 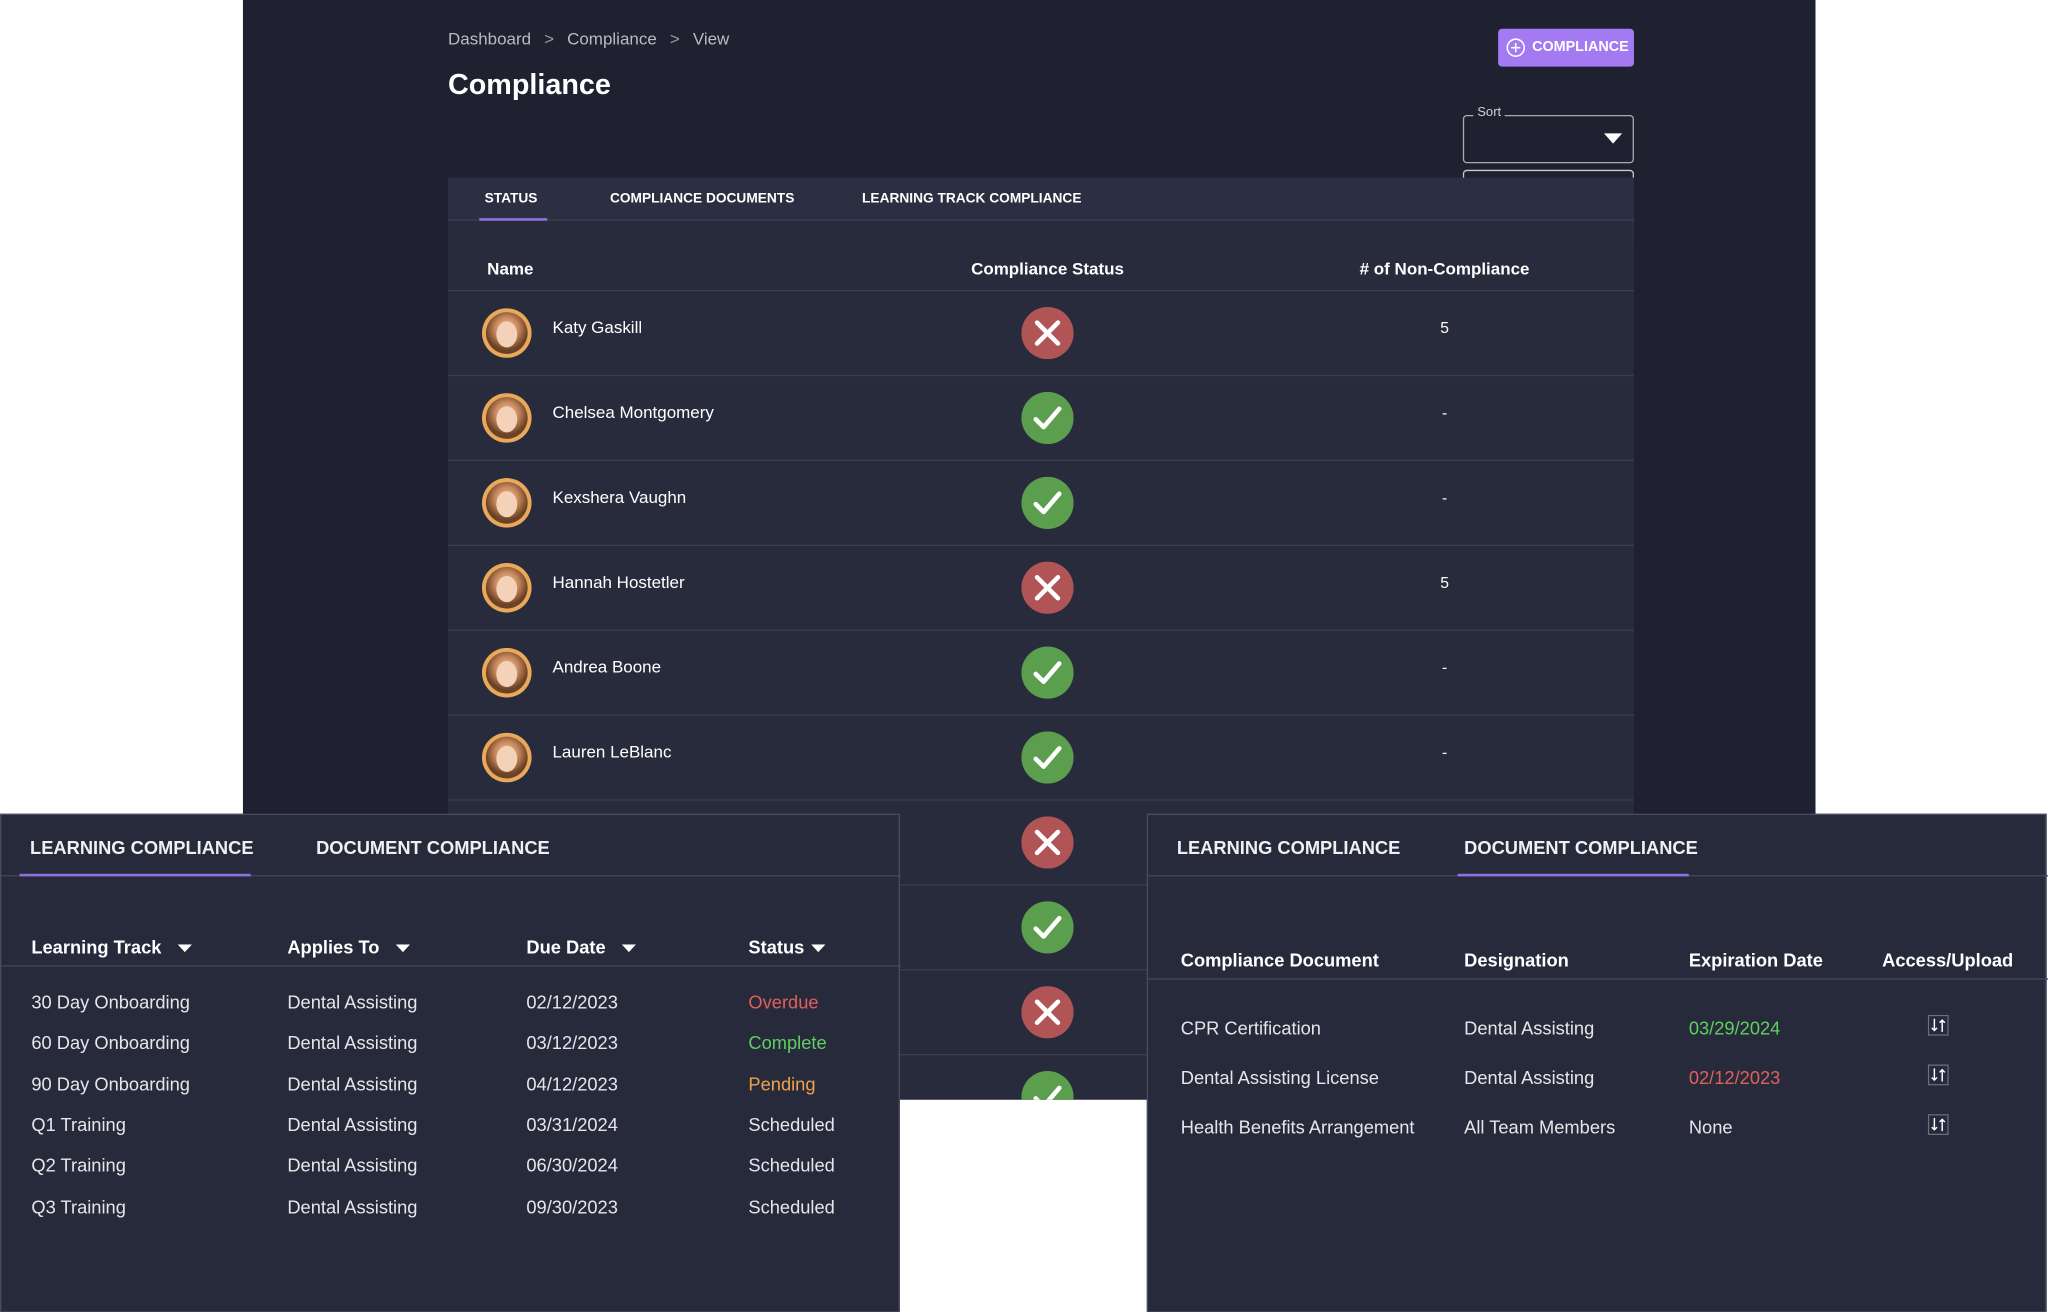 I want to click on tab: STATUS, so click(x=511, y=198).